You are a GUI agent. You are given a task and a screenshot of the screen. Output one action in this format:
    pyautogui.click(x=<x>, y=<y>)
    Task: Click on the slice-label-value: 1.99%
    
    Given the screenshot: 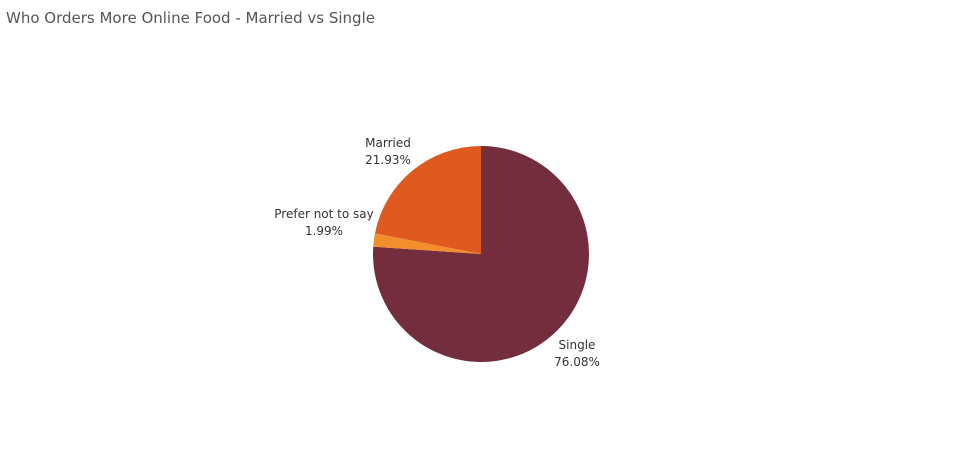 What is the action you would take?
    pyautogui.click(x=324, y=231)
    